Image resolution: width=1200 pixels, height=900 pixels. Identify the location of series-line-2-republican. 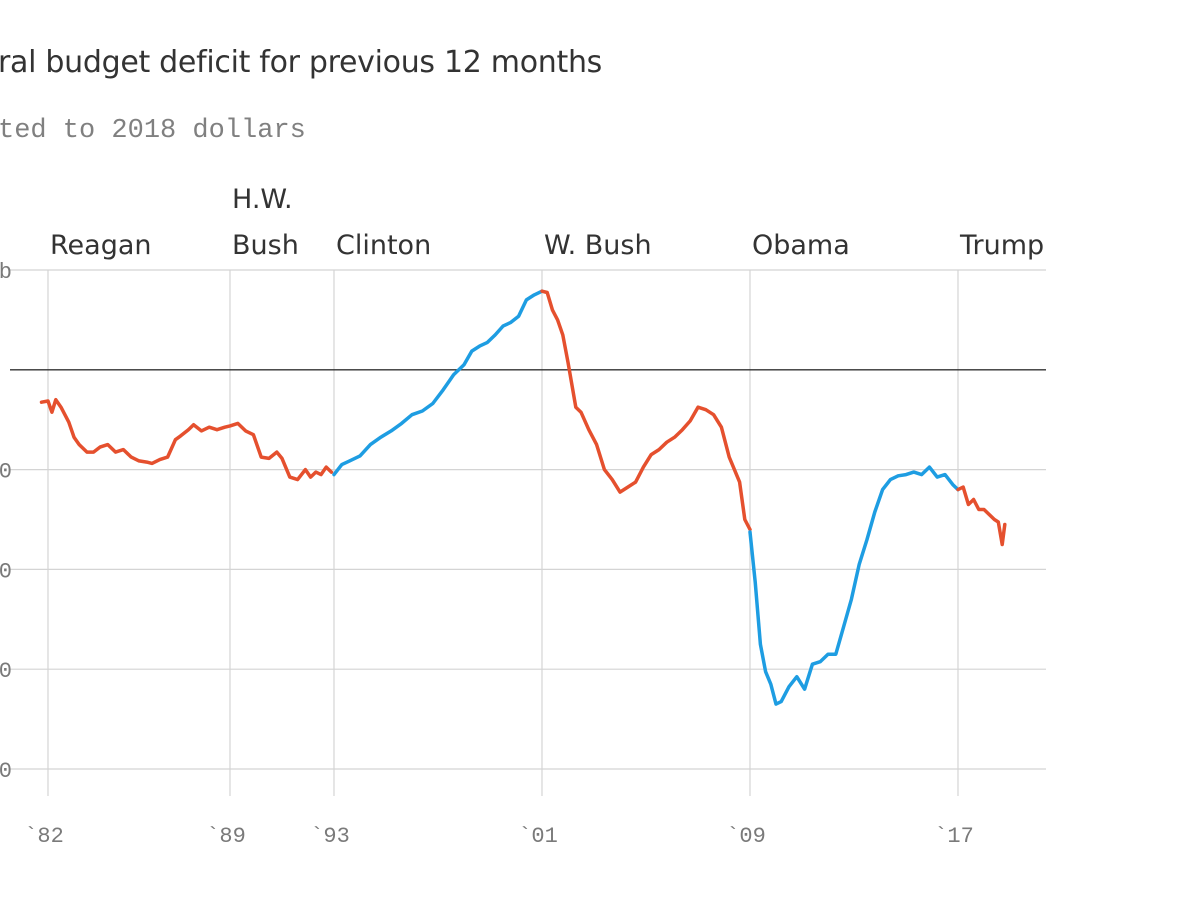
(646, 410).